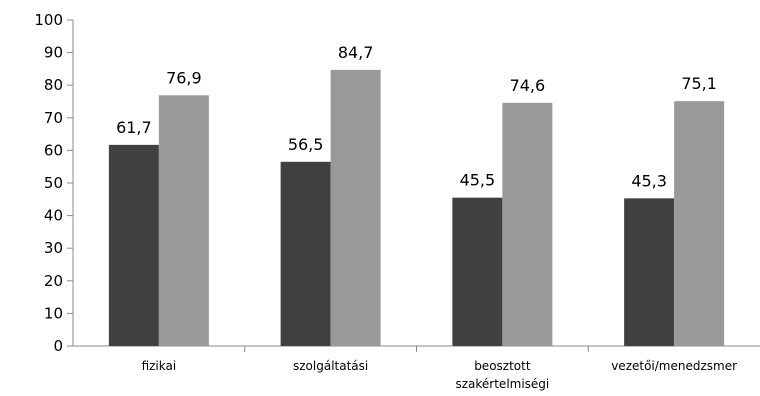 The width and height of the screenshot is (760, 396). What do you see at coordinates (528, 85) in the screenshot?
I see `data-label: 74,6` at bounding box center [528, 85].